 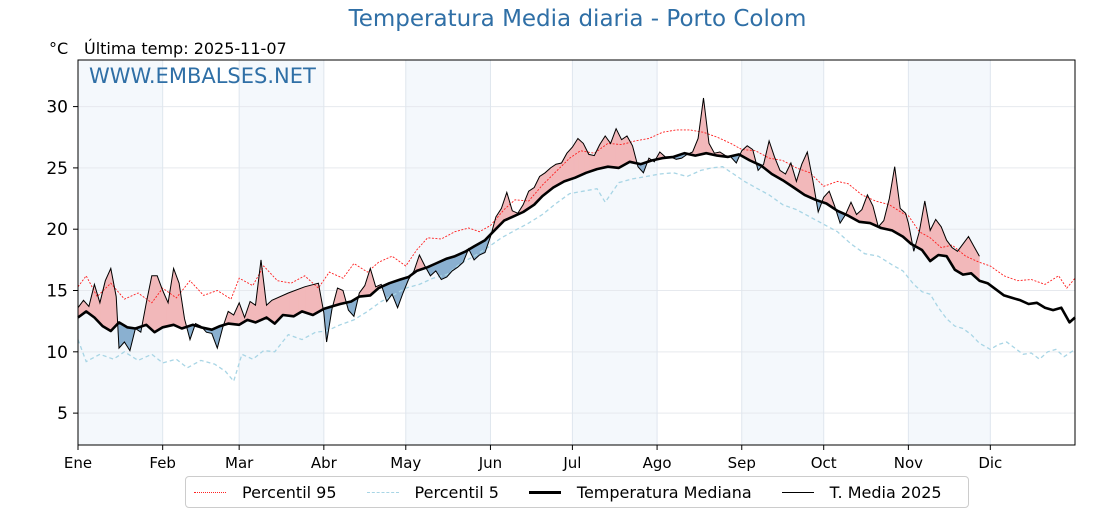 I want to click on x-tick-label: Ene, so click(x=78, y=463).